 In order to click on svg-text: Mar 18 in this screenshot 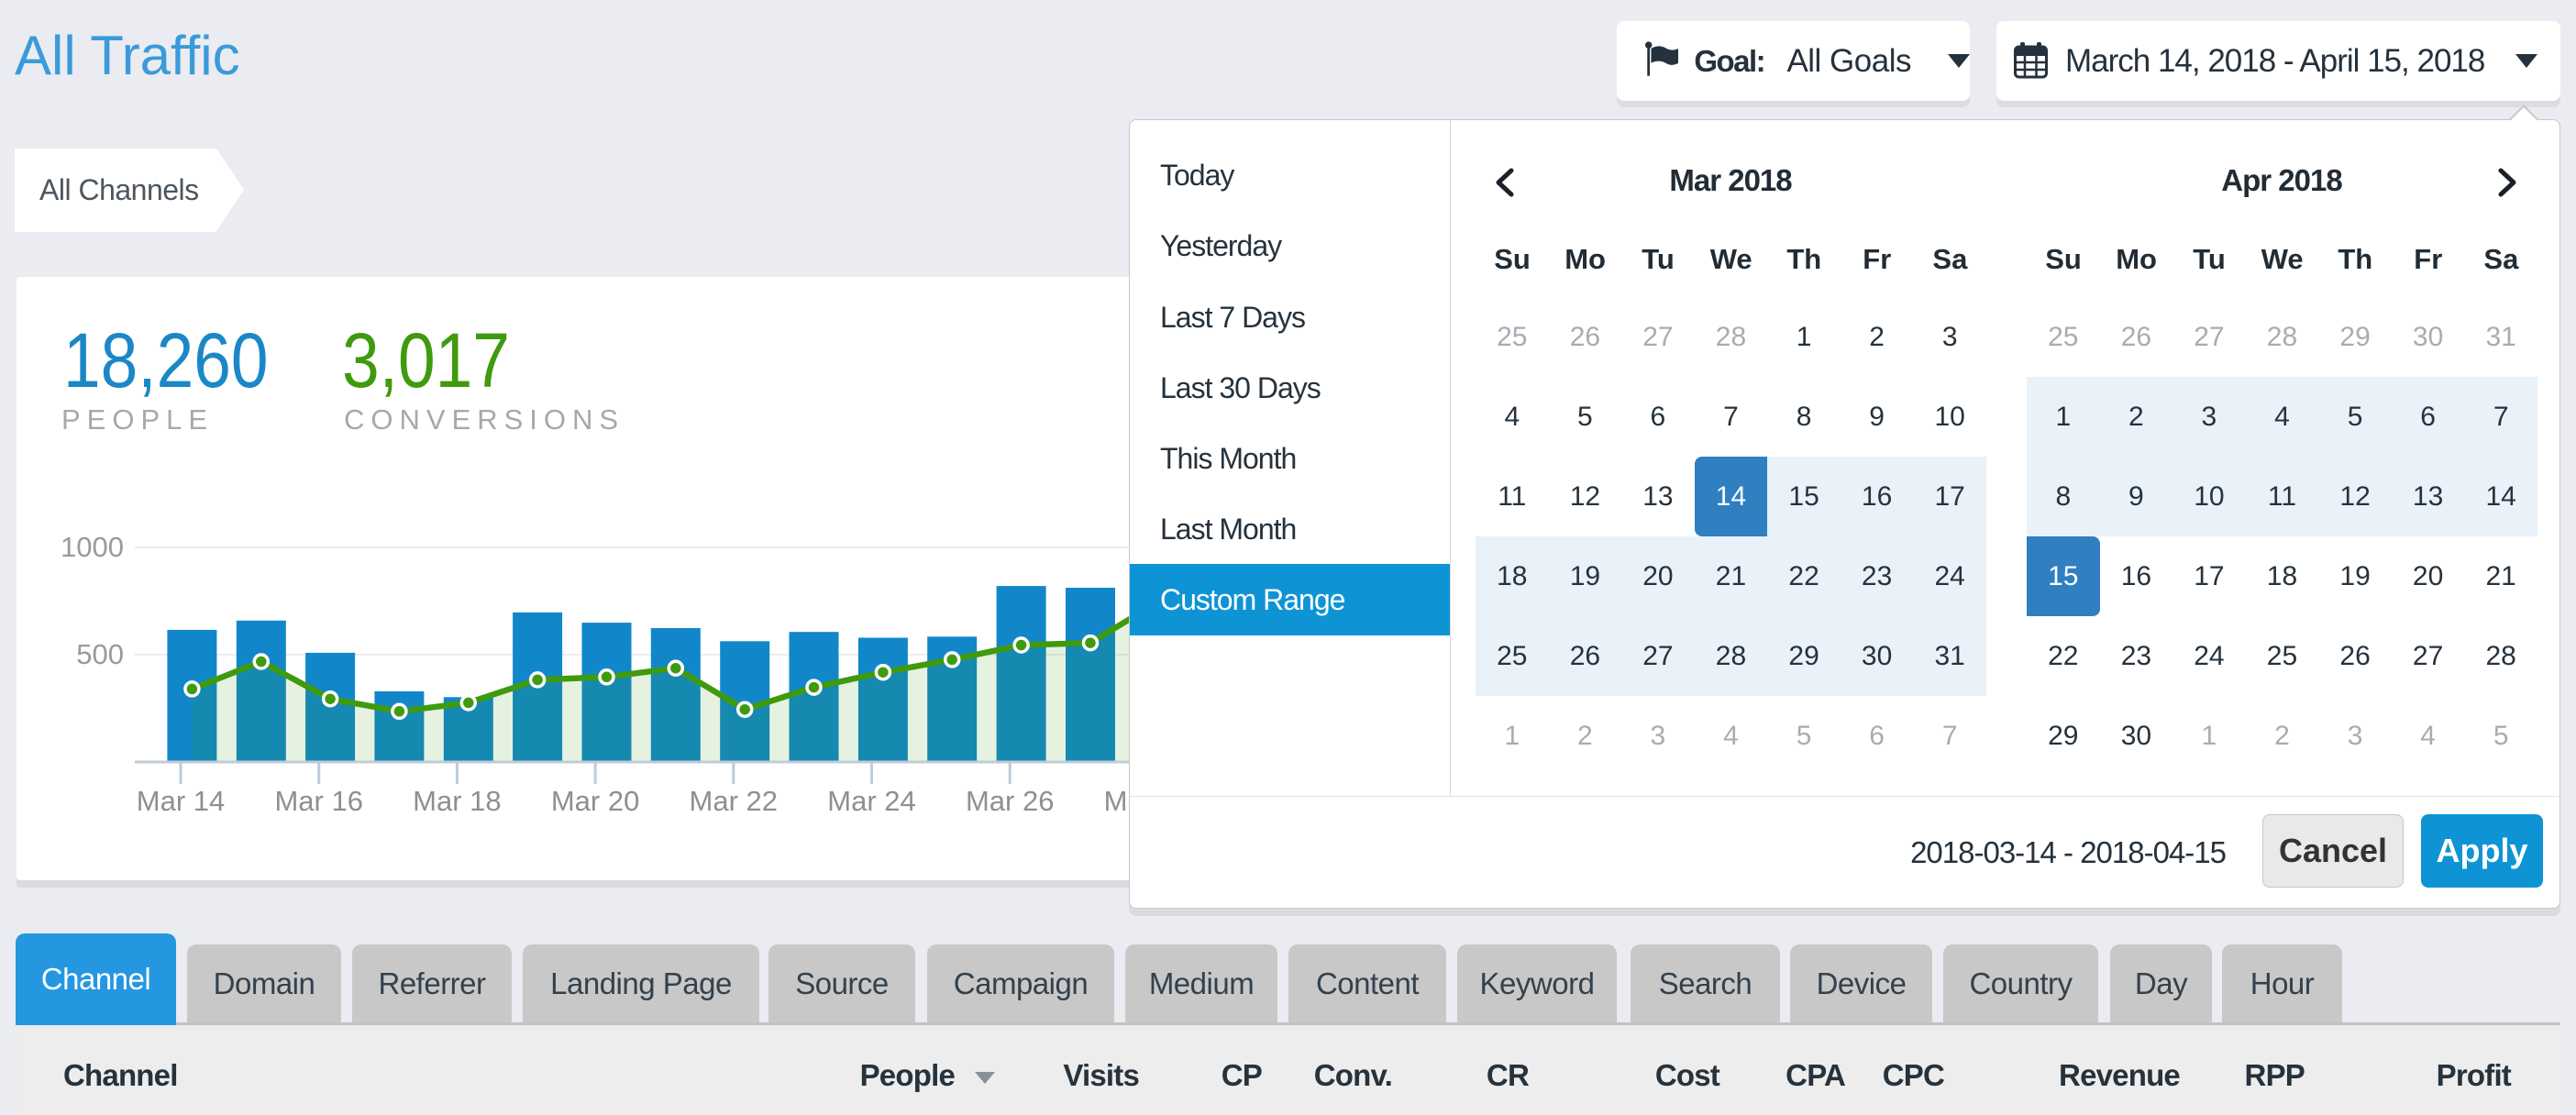, I will do `click(457, 801)`.